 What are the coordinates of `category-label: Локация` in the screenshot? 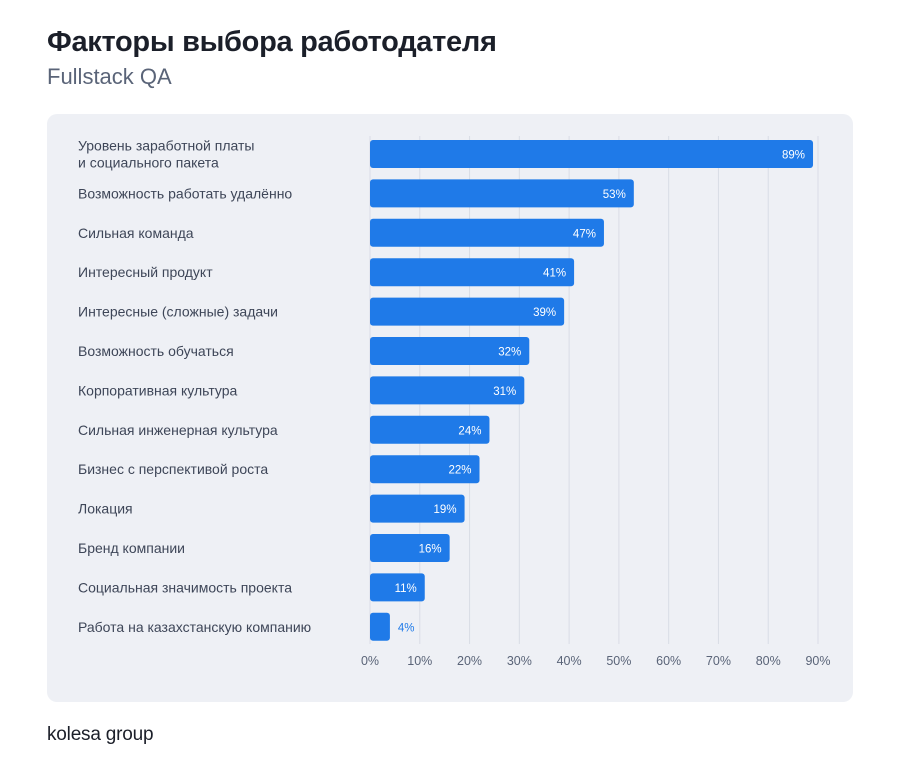 It's located at (105, 509).